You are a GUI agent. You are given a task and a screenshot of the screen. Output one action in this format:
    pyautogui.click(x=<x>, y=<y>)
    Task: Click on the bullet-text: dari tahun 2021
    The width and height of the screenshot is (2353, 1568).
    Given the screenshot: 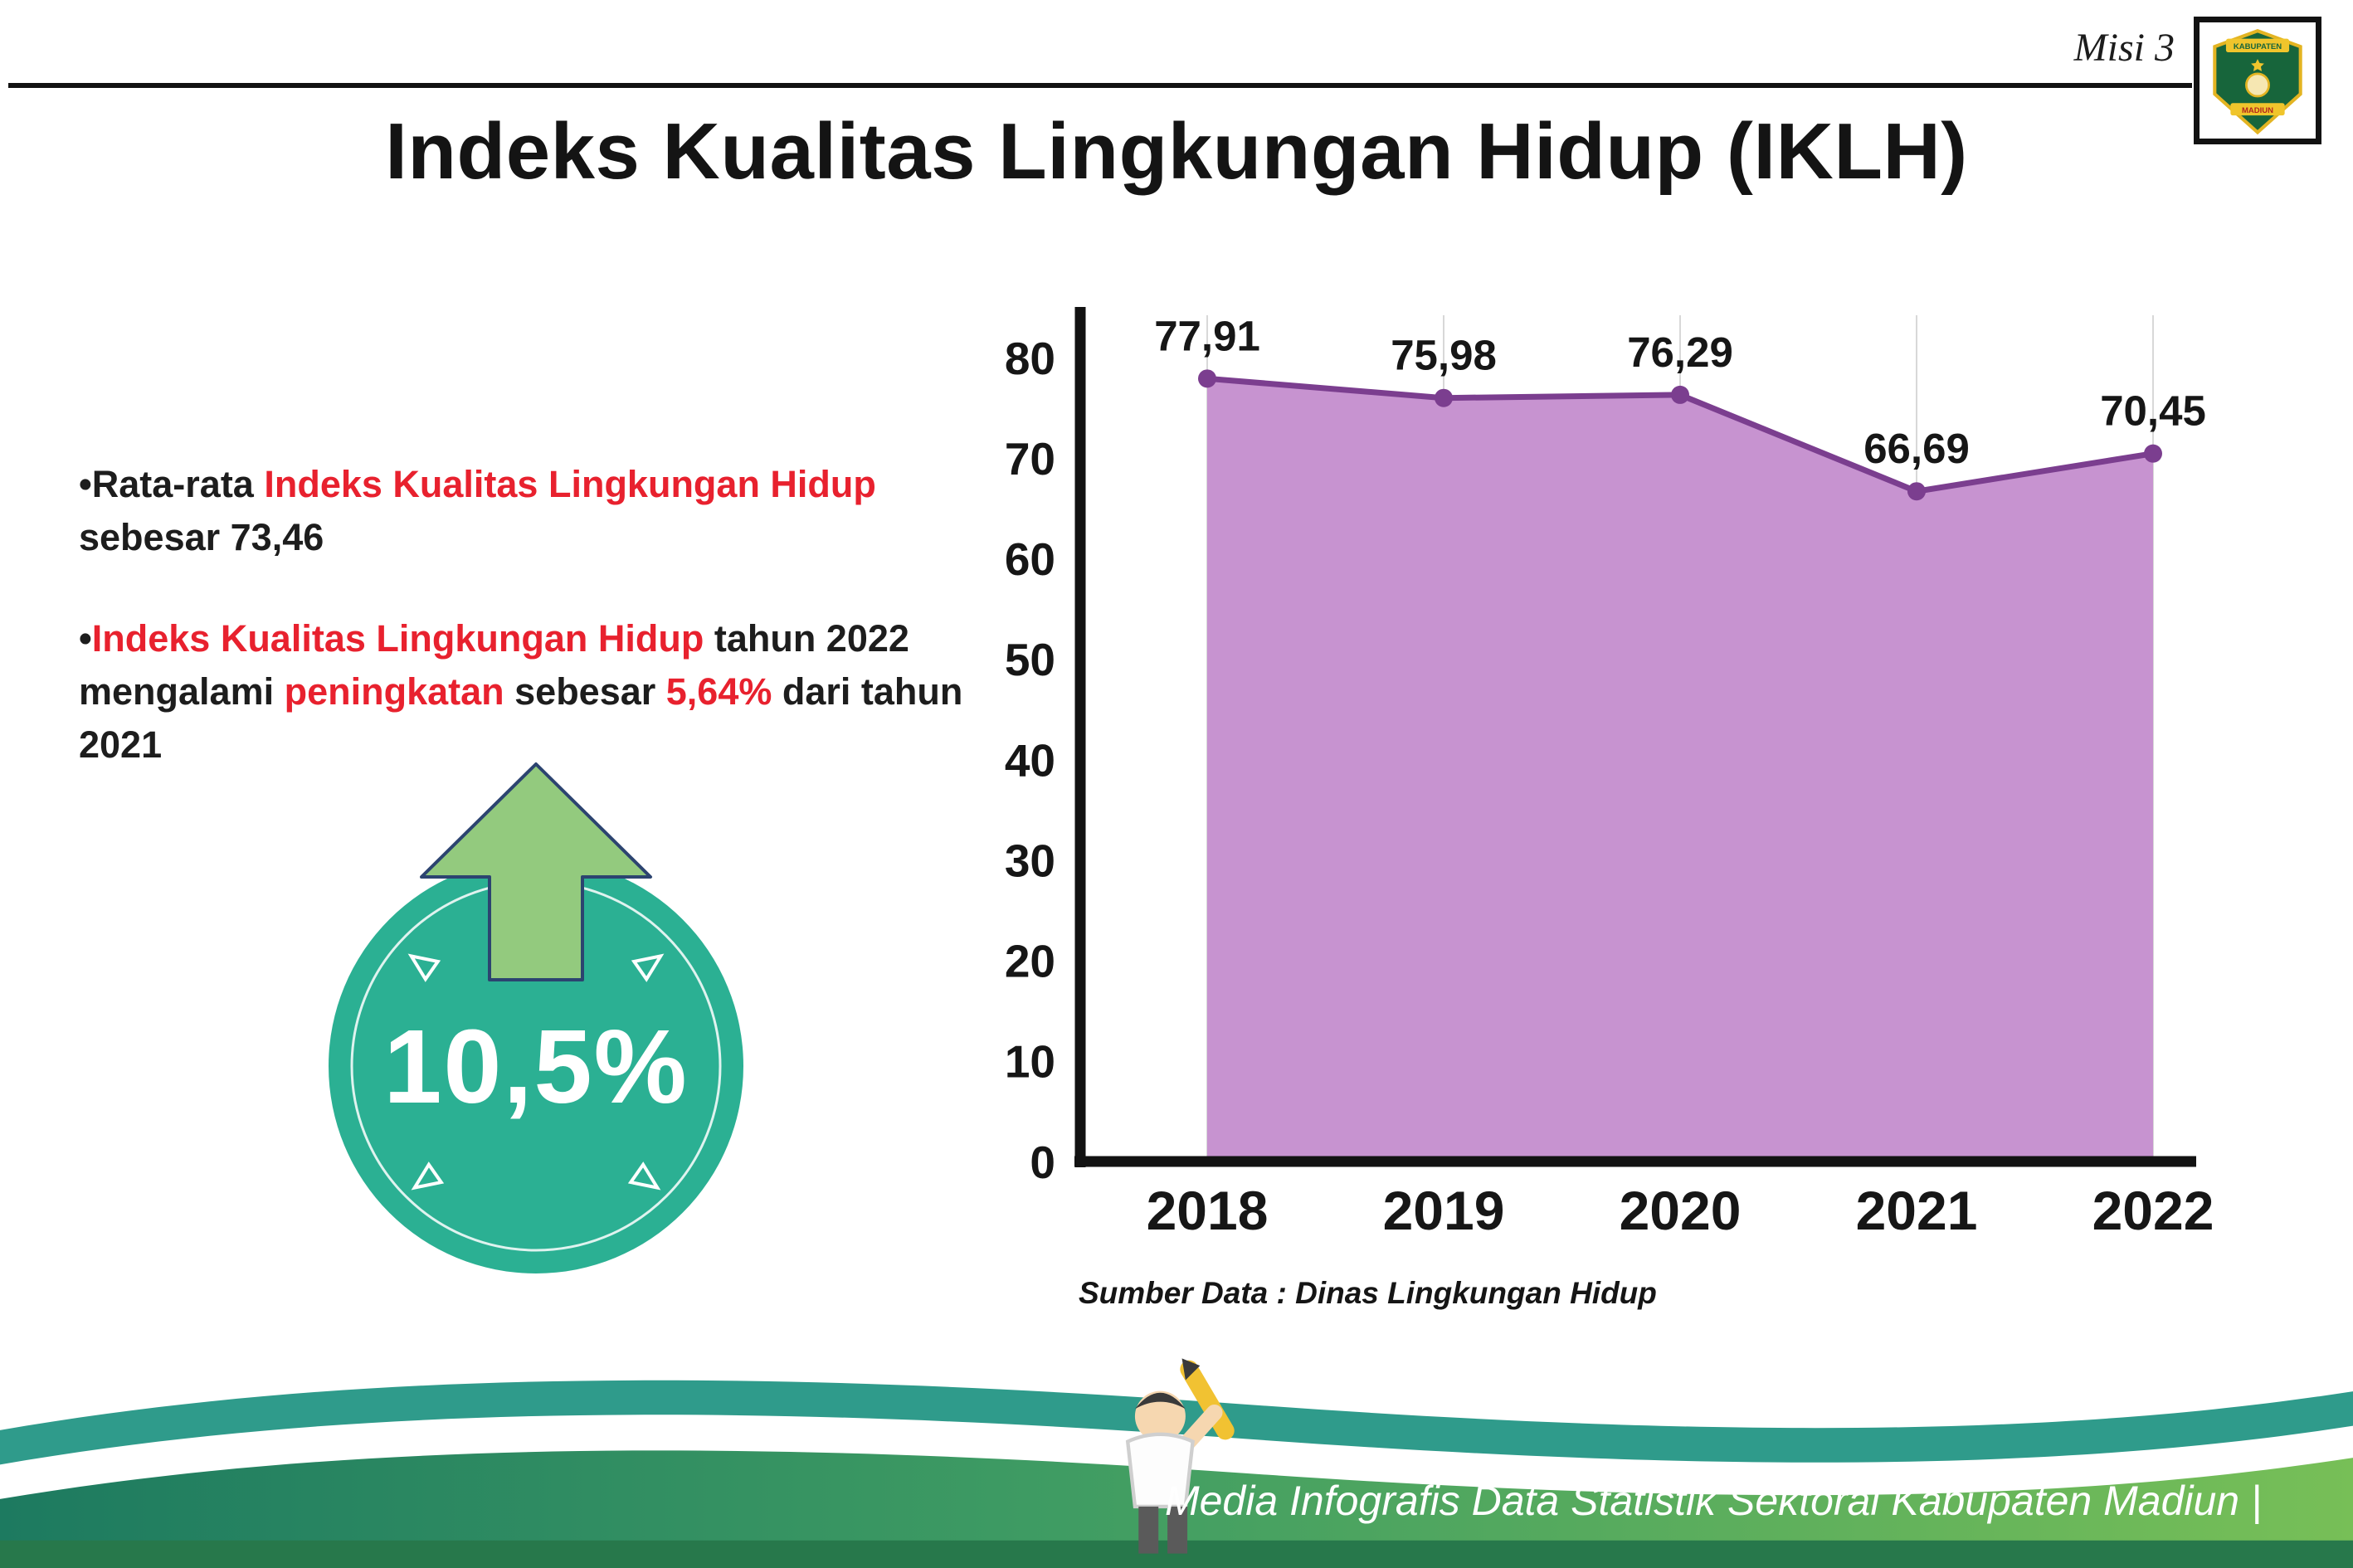 What is the action you would take?
    pyautogui.click(x=521, y=718)
    